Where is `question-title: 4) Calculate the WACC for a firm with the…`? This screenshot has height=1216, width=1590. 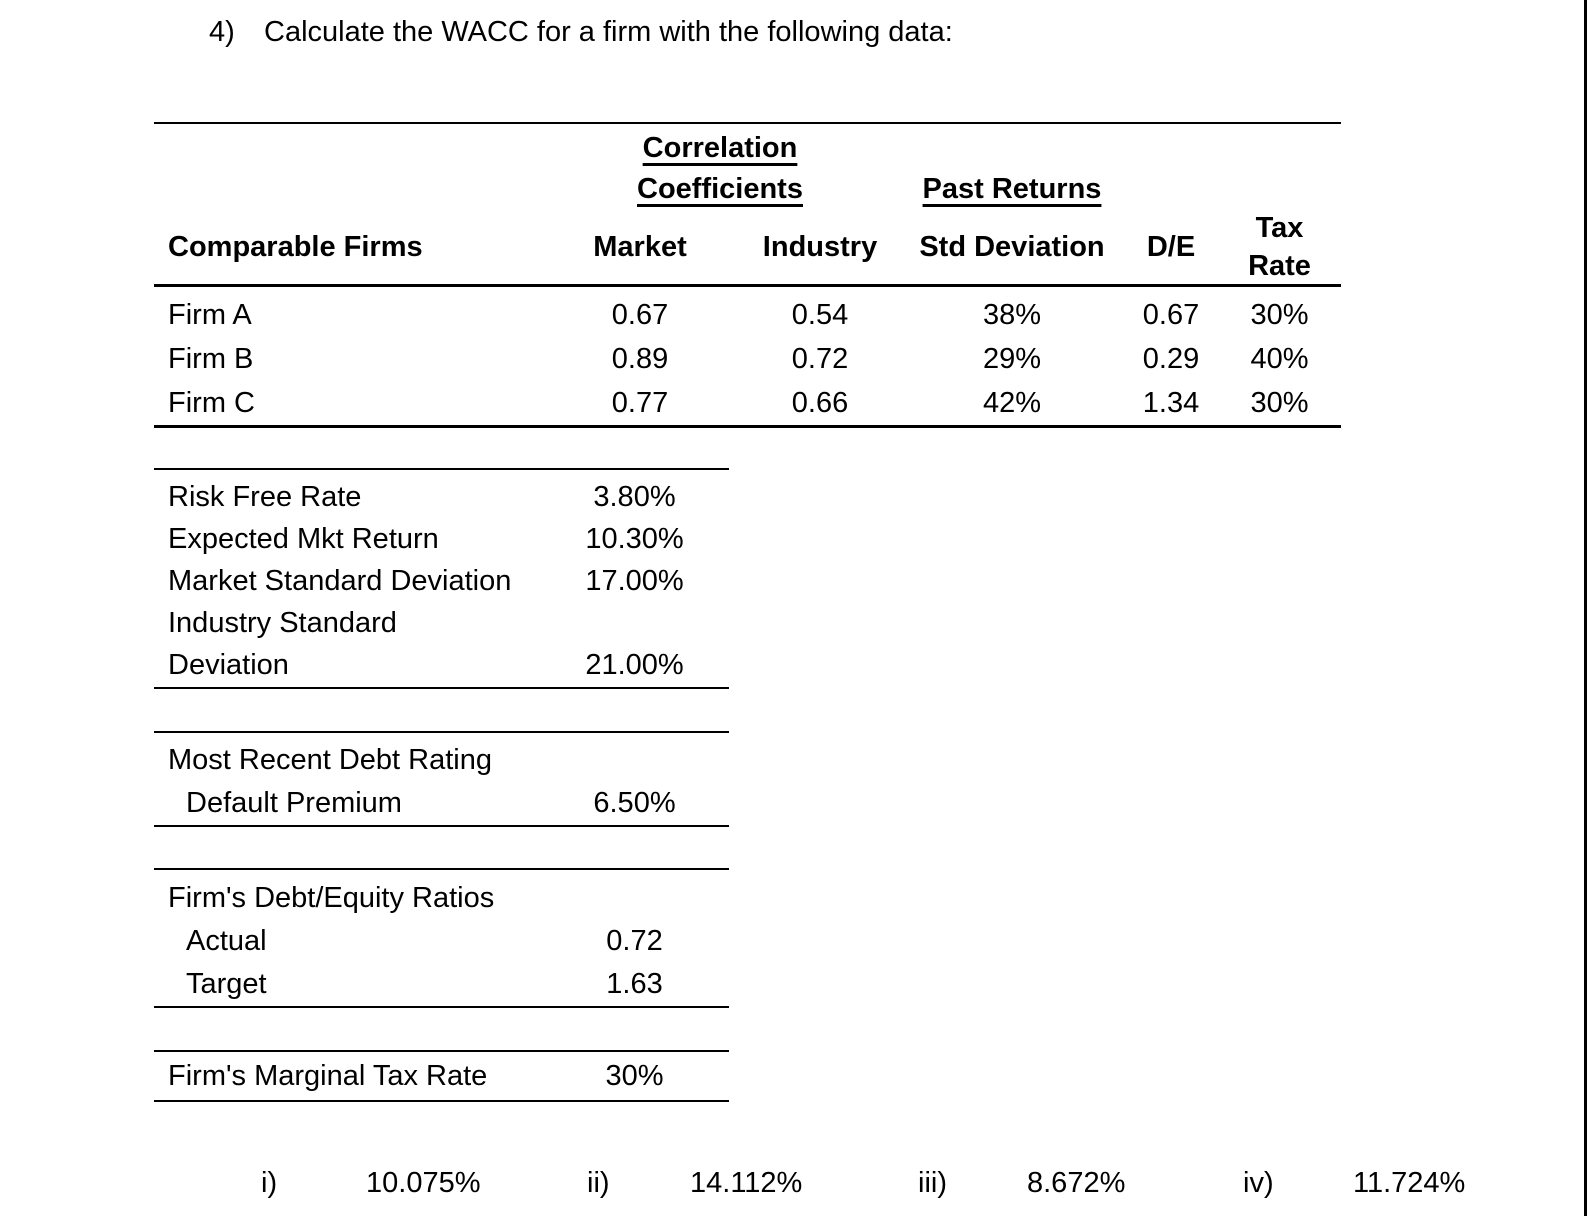 question-title: 4) Calculate the WACC for a firm with the… is located at coordinates (581, 32).